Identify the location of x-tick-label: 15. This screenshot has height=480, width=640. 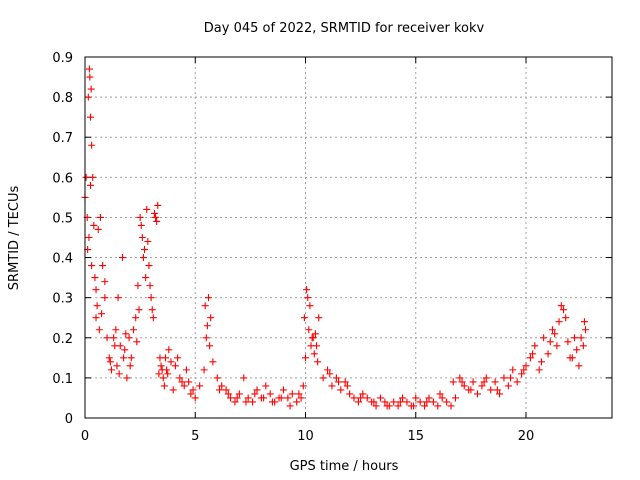
(415, 436).